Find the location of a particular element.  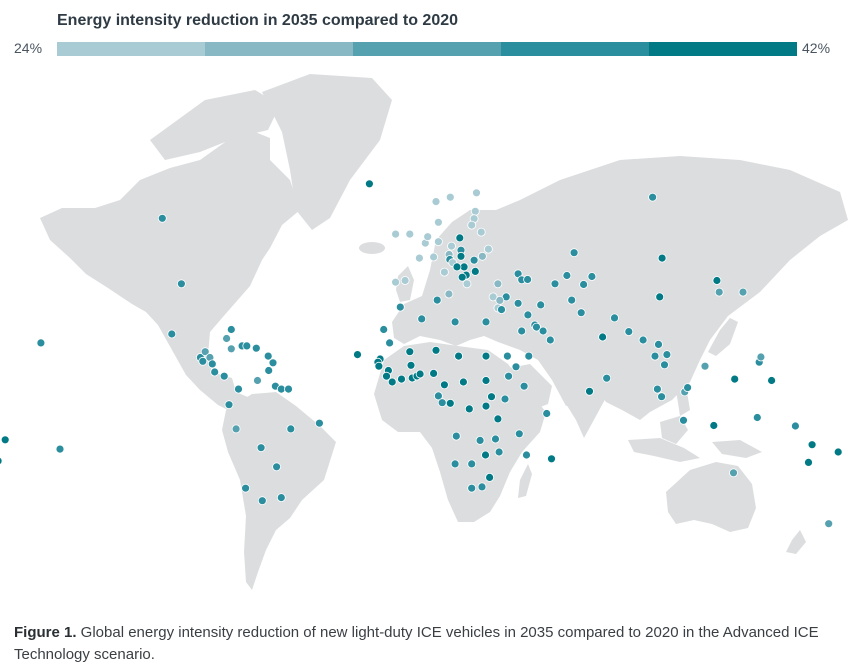

marker-mauritania is located at coordinates (390, 343).